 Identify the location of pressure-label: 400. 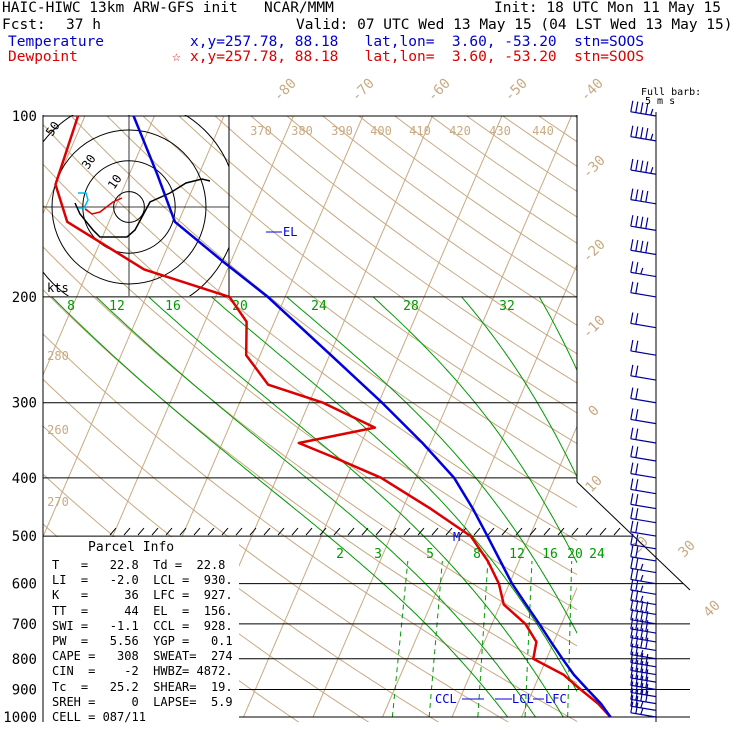
(24, 479).